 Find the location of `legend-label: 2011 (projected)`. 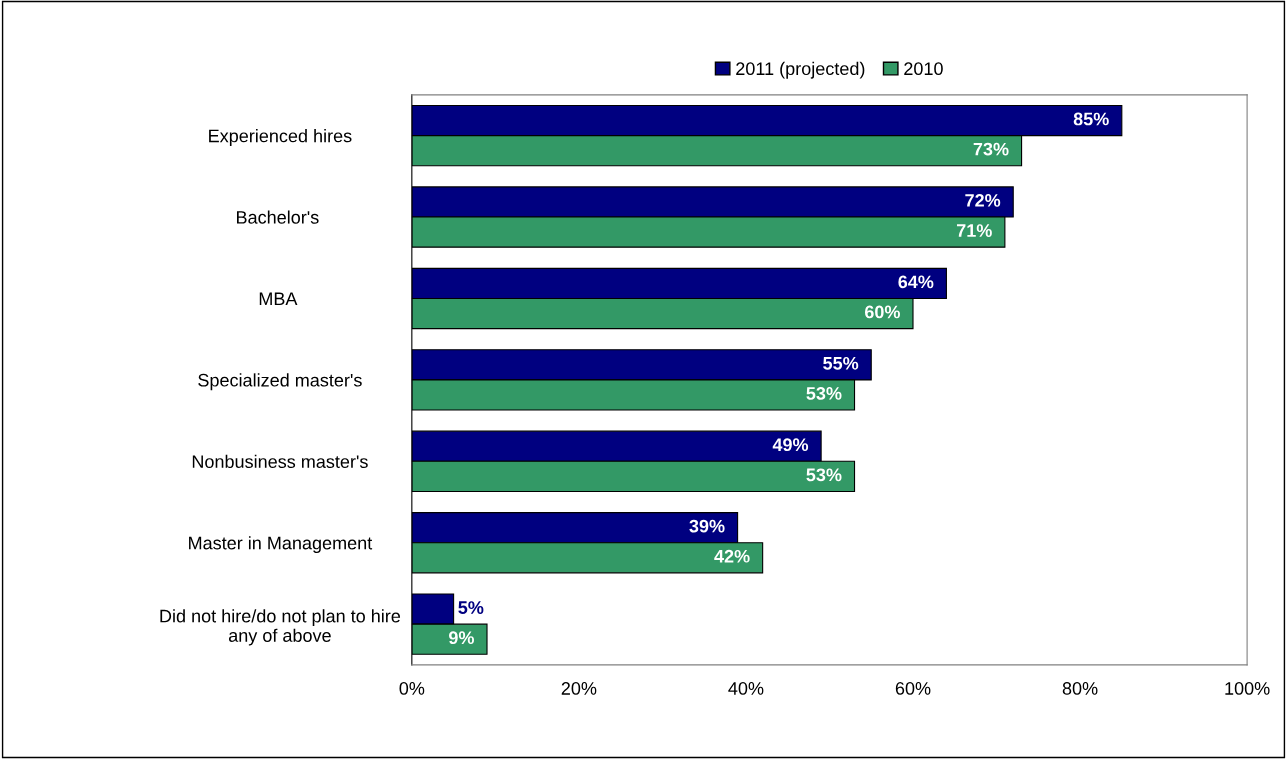

legend-label: 2011 (projected) is located at coordinates (800, 70).